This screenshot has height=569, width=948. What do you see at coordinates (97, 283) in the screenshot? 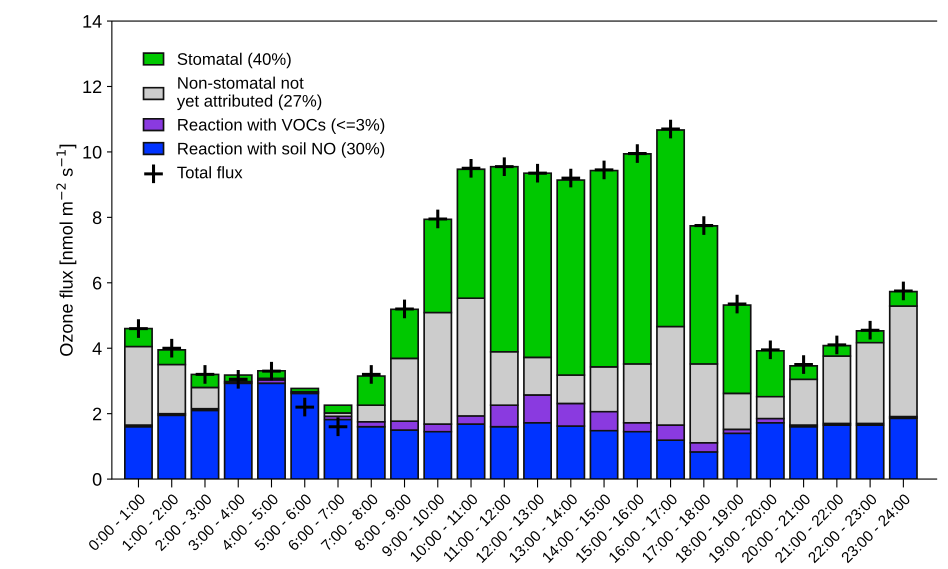
I see `y-tick-label: 6` at bounding box center [97, 283].